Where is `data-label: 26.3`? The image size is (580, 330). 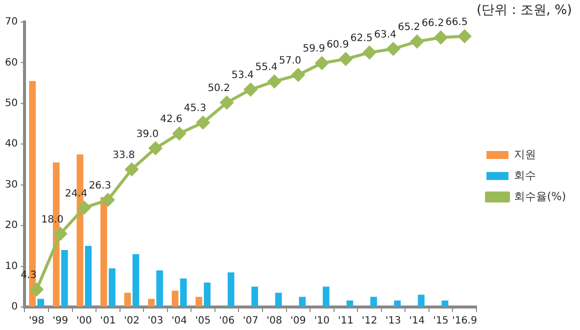 data-label: 26.3 is located at coordinates (100, 186).